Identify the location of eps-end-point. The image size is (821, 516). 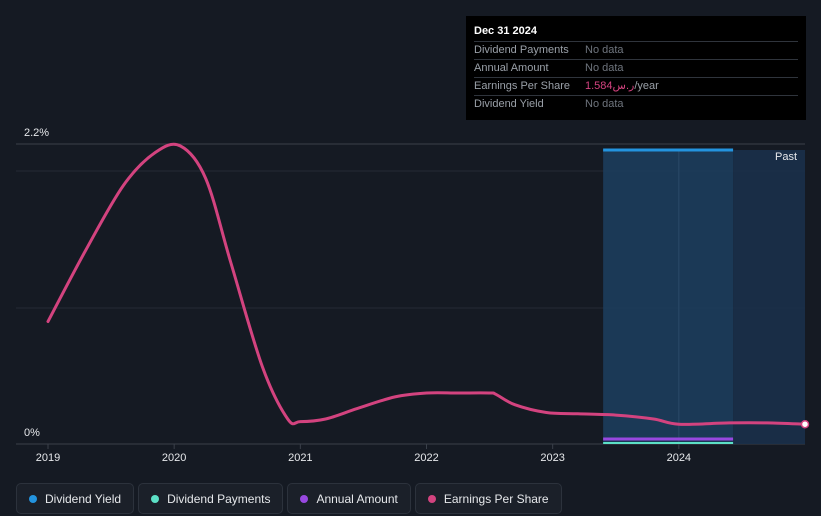
(805, 424).